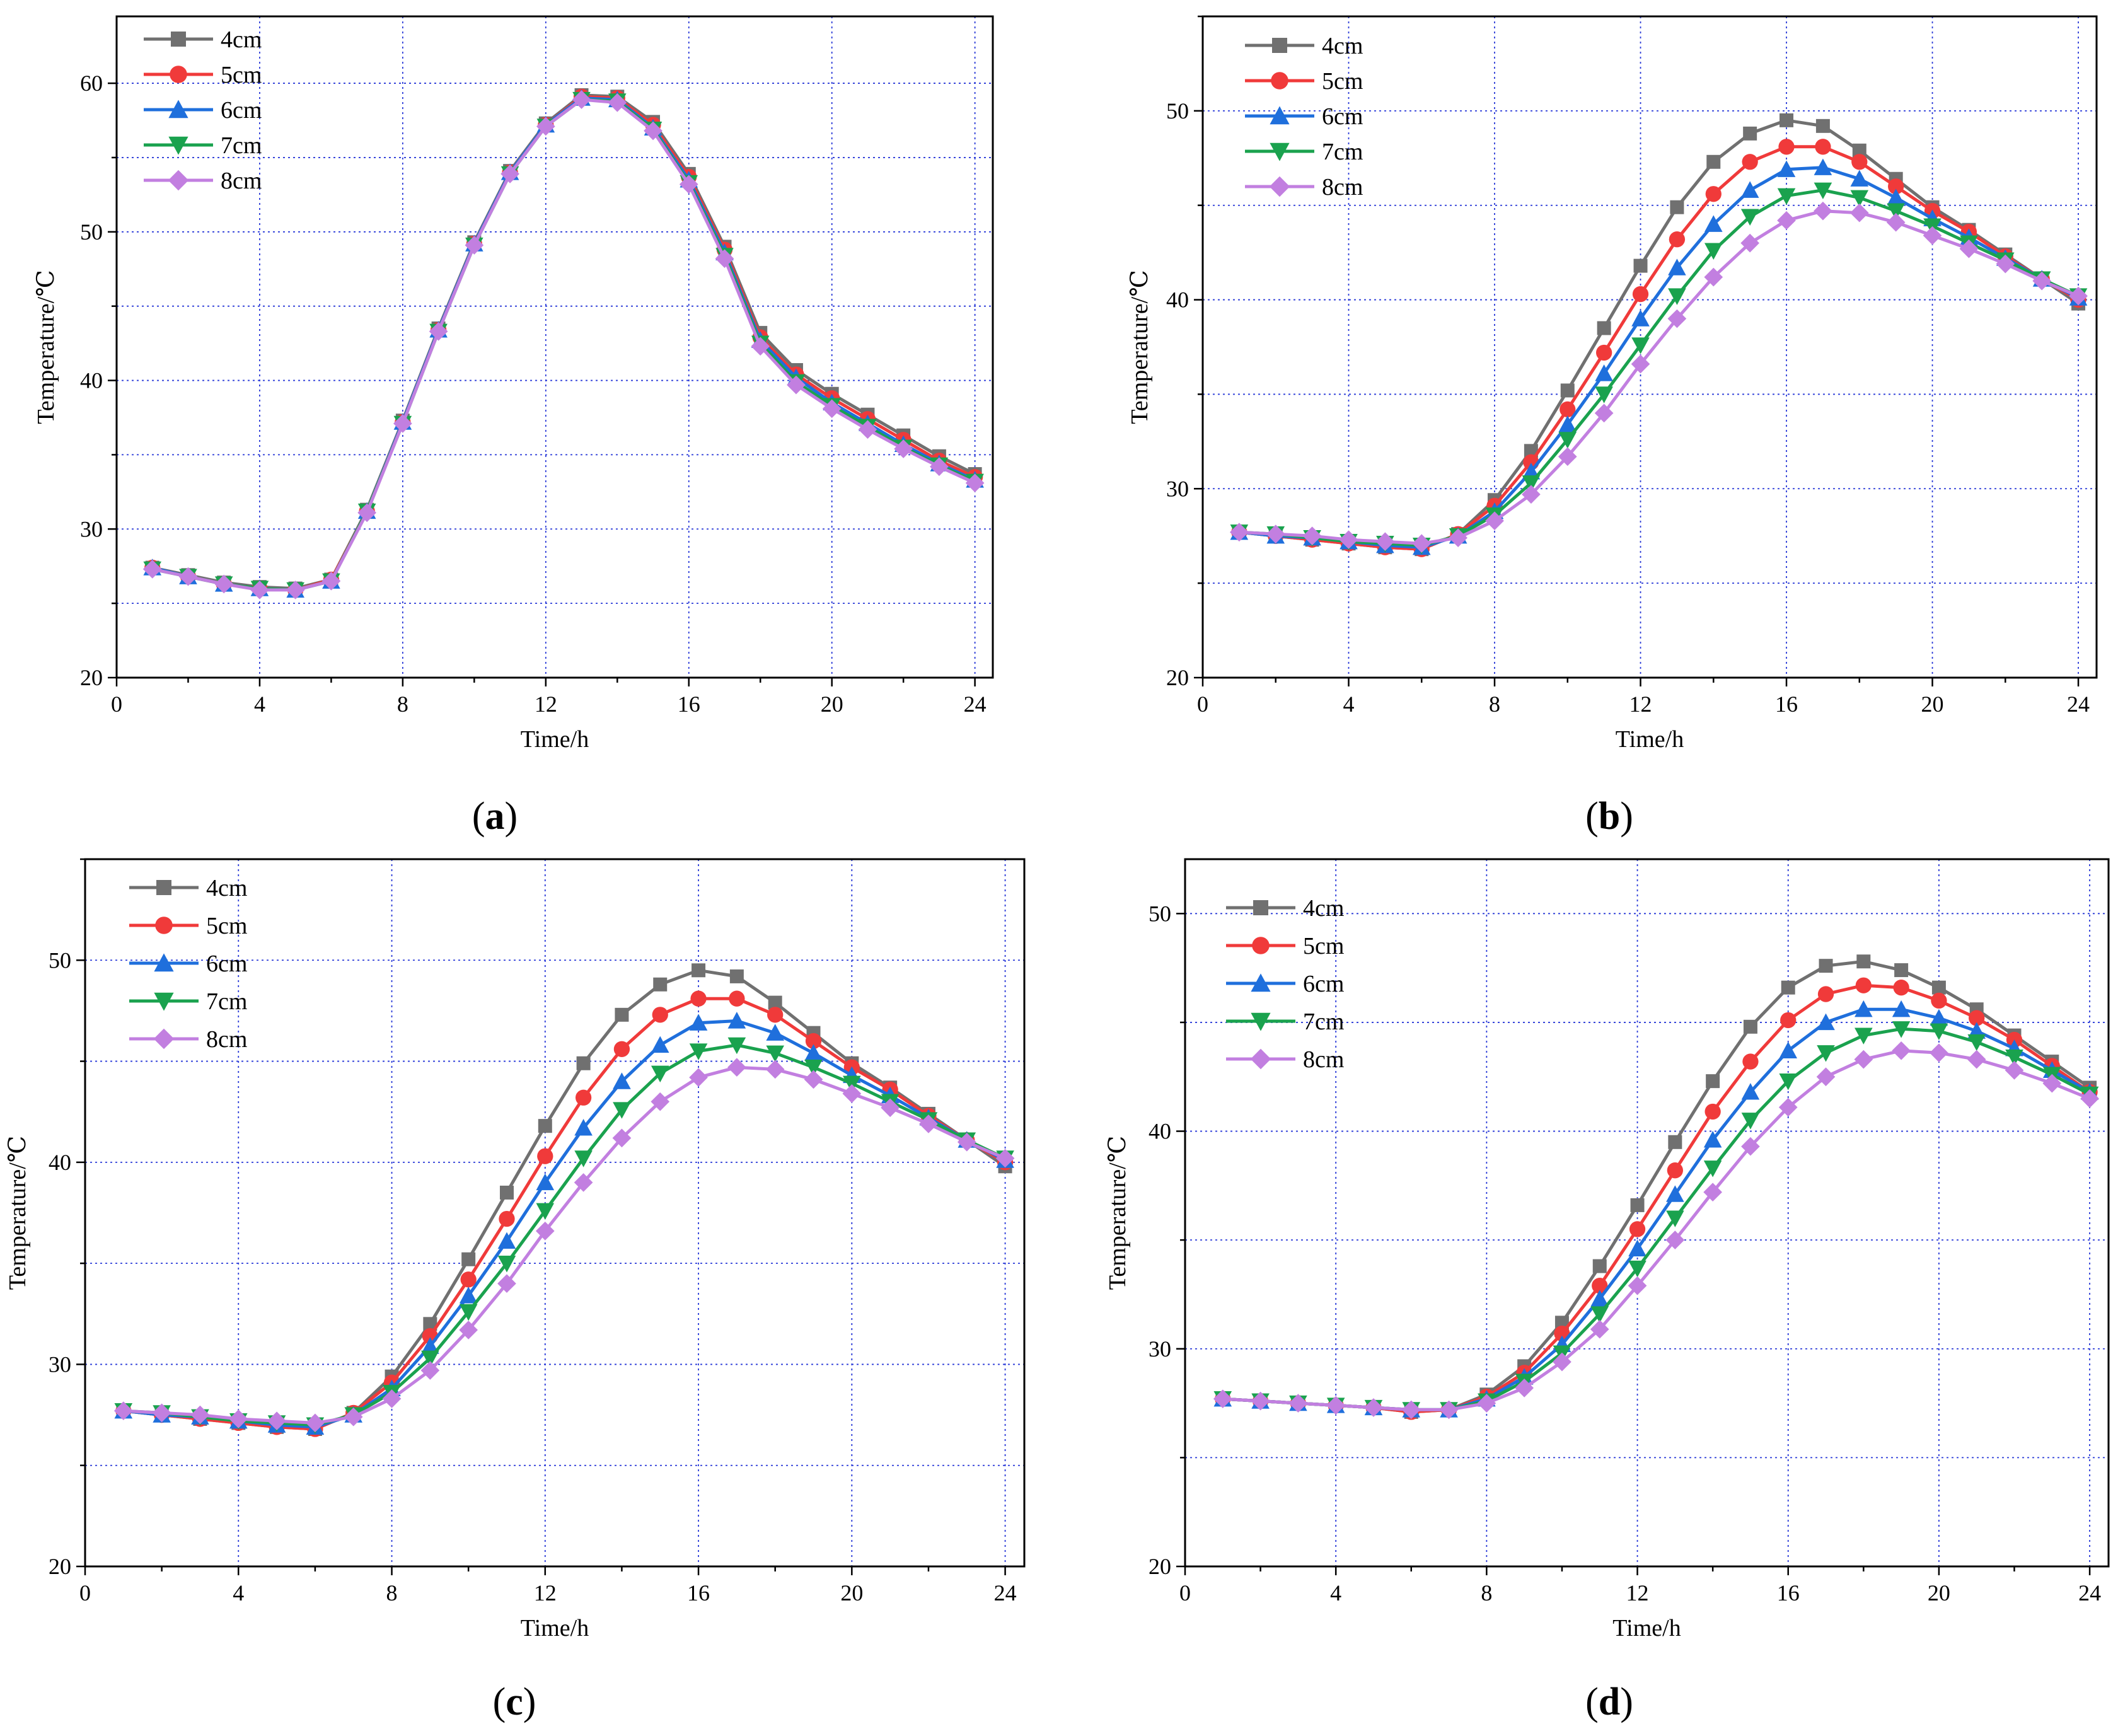  I want to click on legend: 4cm 5cm 6cm 7cm 8cm, so click(203, 110).